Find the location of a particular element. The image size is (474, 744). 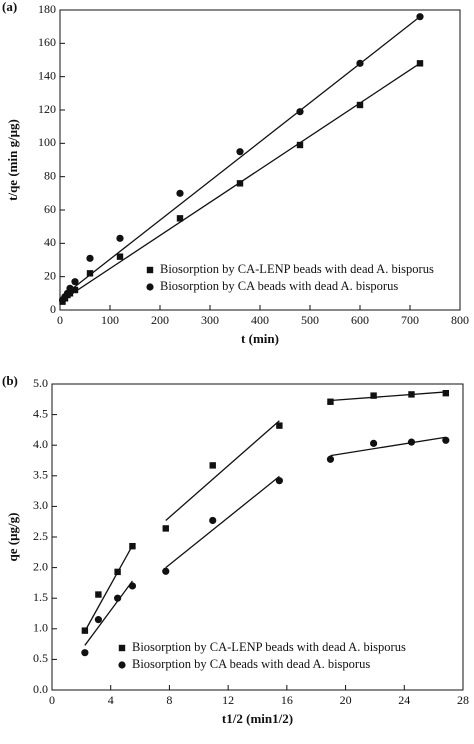

x-tick-label: 100 is located at coordinates (110, 320).